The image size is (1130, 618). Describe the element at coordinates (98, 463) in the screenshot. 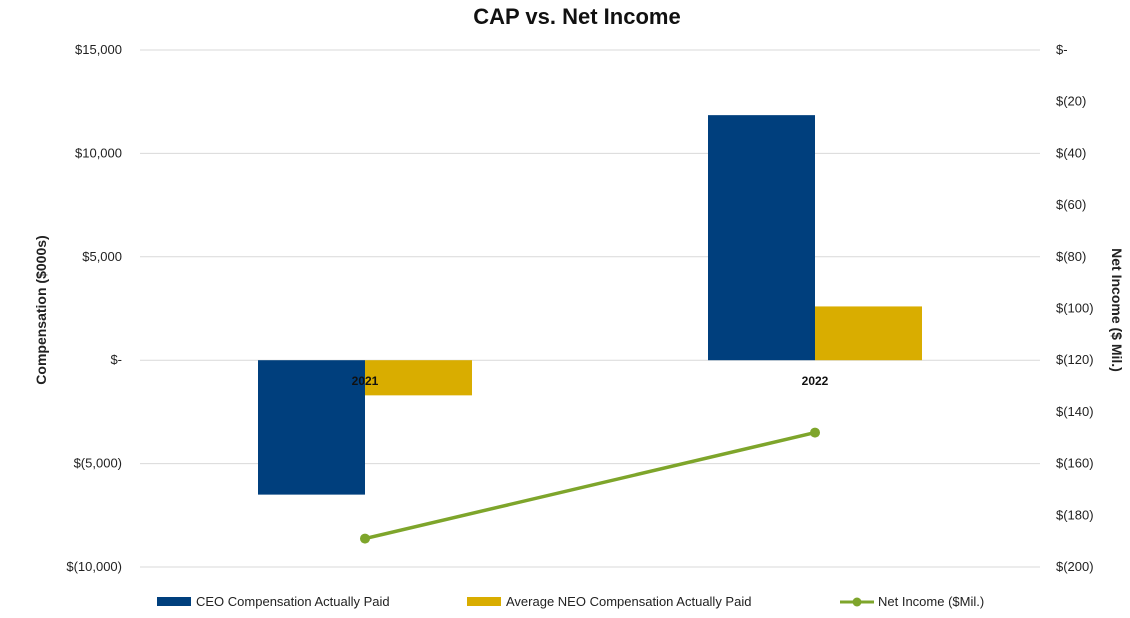

I see `y-tick-label: $(5,000)` at that location.